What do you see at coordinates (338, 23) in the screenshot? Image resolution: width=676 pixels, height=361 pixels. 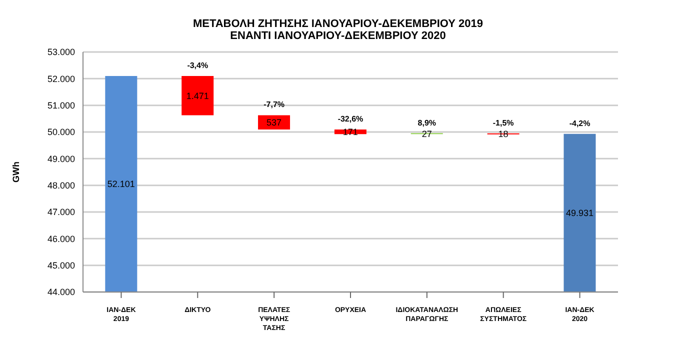 I see `chart-title: ΜΕΤΑΒΟΛΗ ΖΗΤΗΣΗΣ ΙΑΝΟΥΑΡΙΟΥ-ΔΕΚΕΜΒΡΙΟΥ 2019` at bounding box center [338, 23].